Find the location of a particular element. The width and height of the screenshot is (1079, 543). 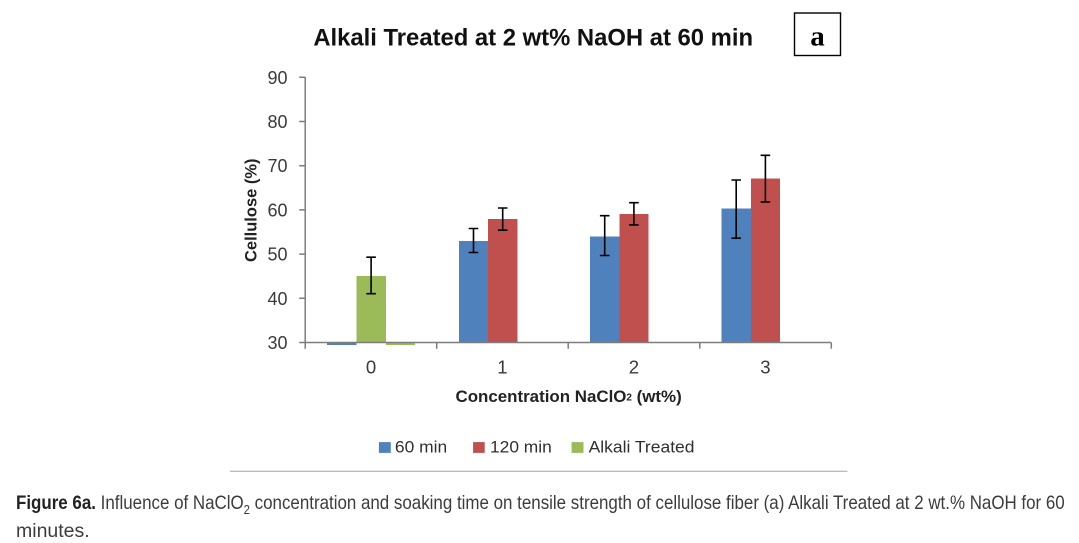

svg-text: 30 is located at coordinates (277, 343).